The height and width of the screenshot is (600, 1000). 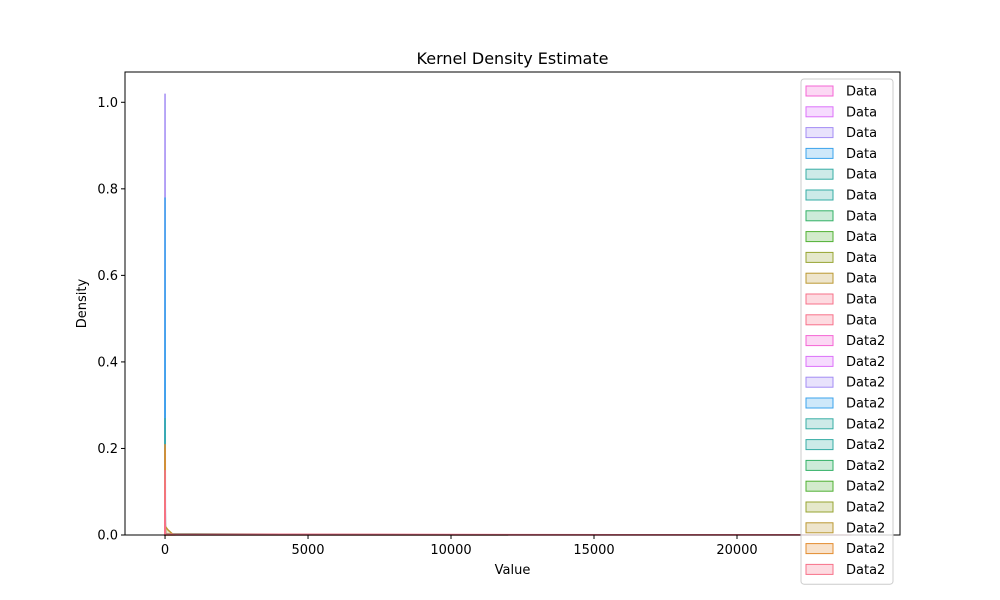 What do you see at coordinates (165, 550) in the screenshot?
I see `x-tick-label: 0` at bounding box center [165, 550].